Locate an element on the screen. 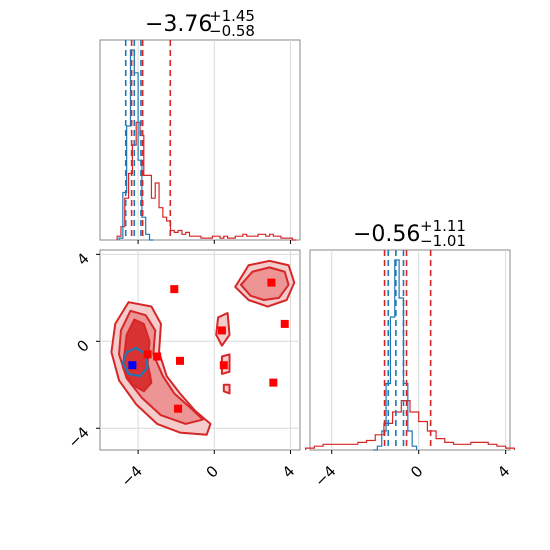  p1-title-value: −3.76 is located at coordinates (178, 24).